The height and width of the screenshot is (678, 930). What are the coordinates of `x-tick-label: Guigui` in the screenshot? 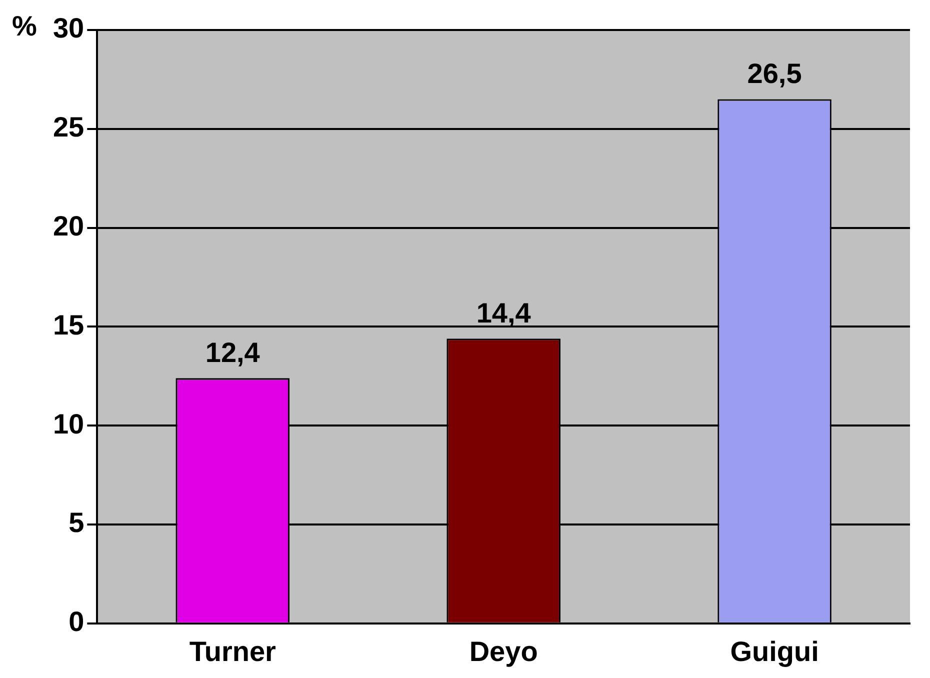 It's located at (774, 651).